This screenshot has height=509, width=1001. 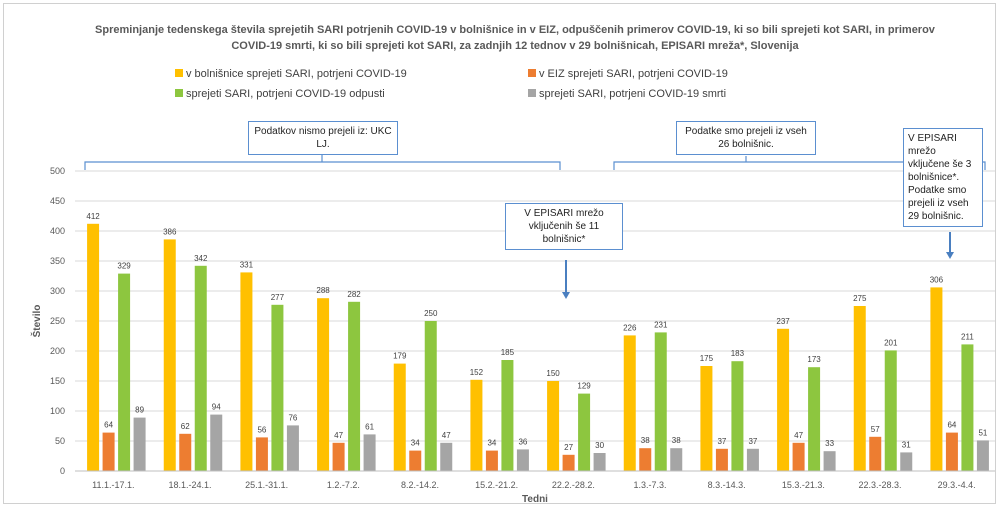 I want to click on y-tick-label: 100, so click(x=57, y=411).